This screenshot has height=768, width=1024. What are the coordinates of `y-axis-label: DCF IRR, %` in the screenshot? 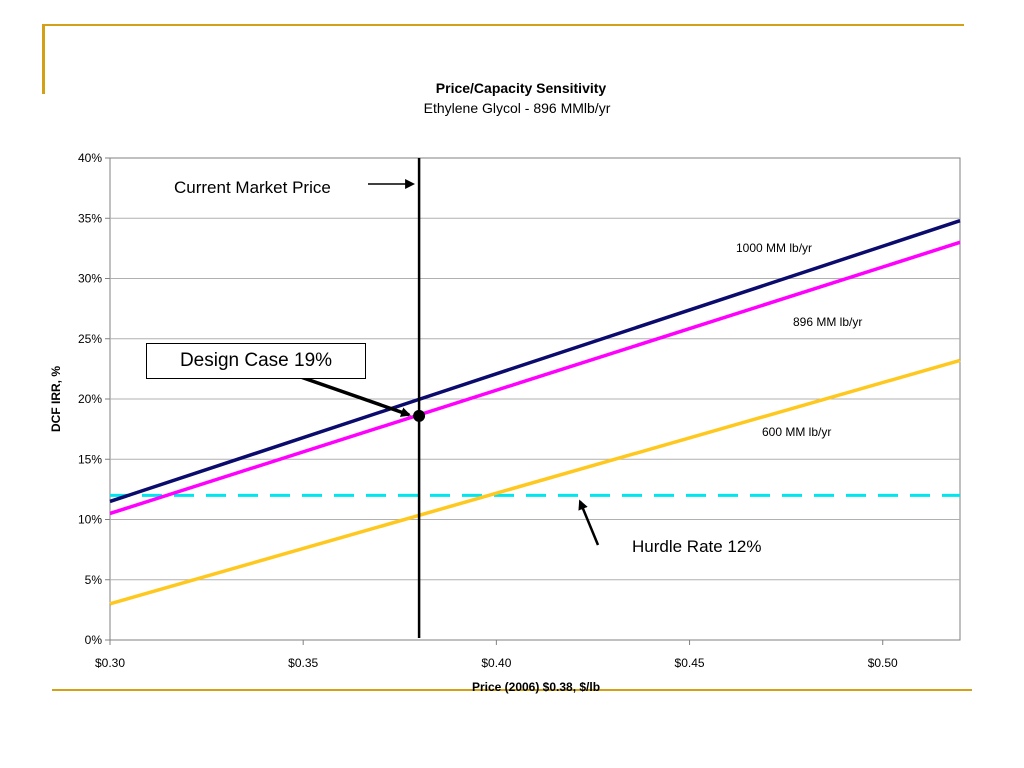 It's located at (56, 399).